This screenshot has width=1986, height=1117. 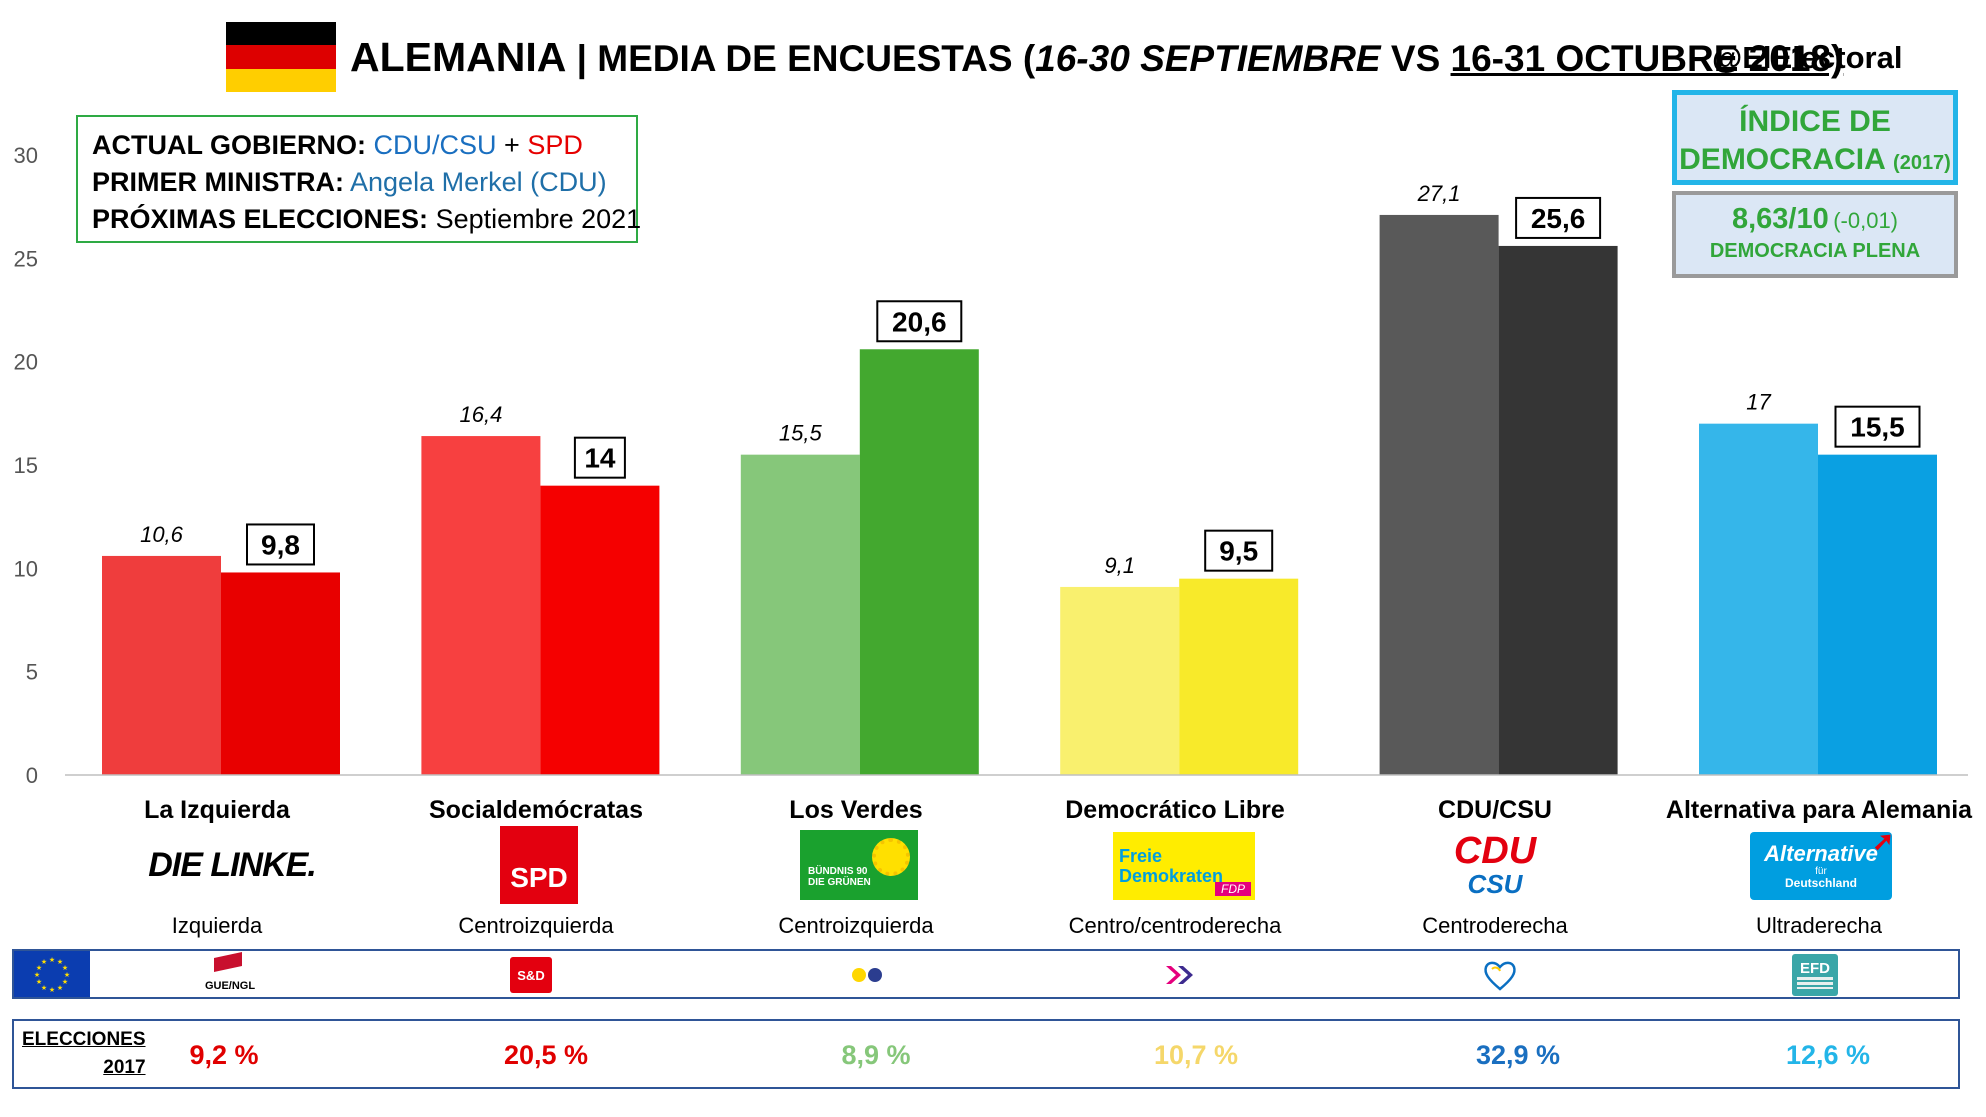 I want to click on government-label: ACTUAL GOBIERNO:, so click(x=229, y=145).